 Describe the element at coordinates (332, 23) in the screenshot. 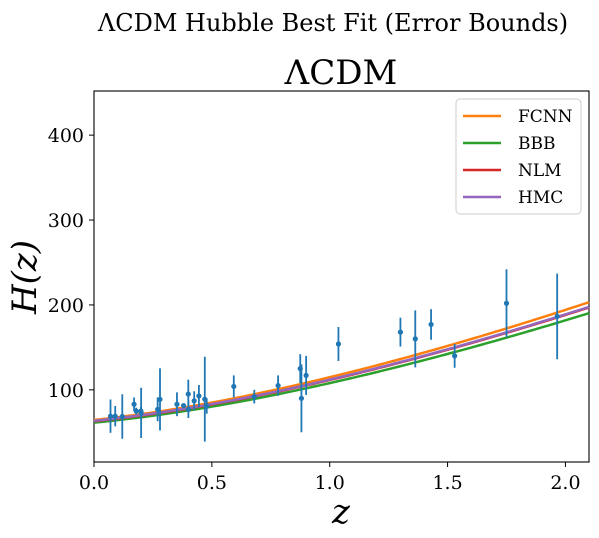

I see `chart-suptitle: ΛCDM Hubble Best Fit (Error Bounds)` at that location.